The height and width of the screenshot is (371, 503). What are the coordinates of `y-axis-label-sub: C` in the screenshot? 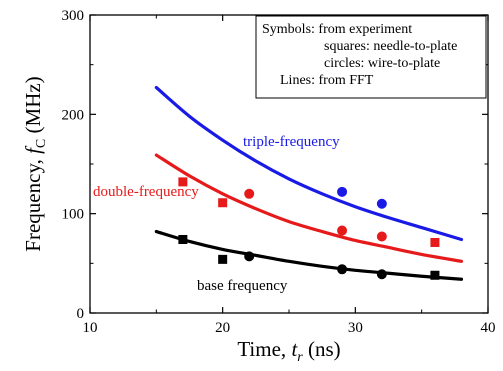 It's located at (41, 143).